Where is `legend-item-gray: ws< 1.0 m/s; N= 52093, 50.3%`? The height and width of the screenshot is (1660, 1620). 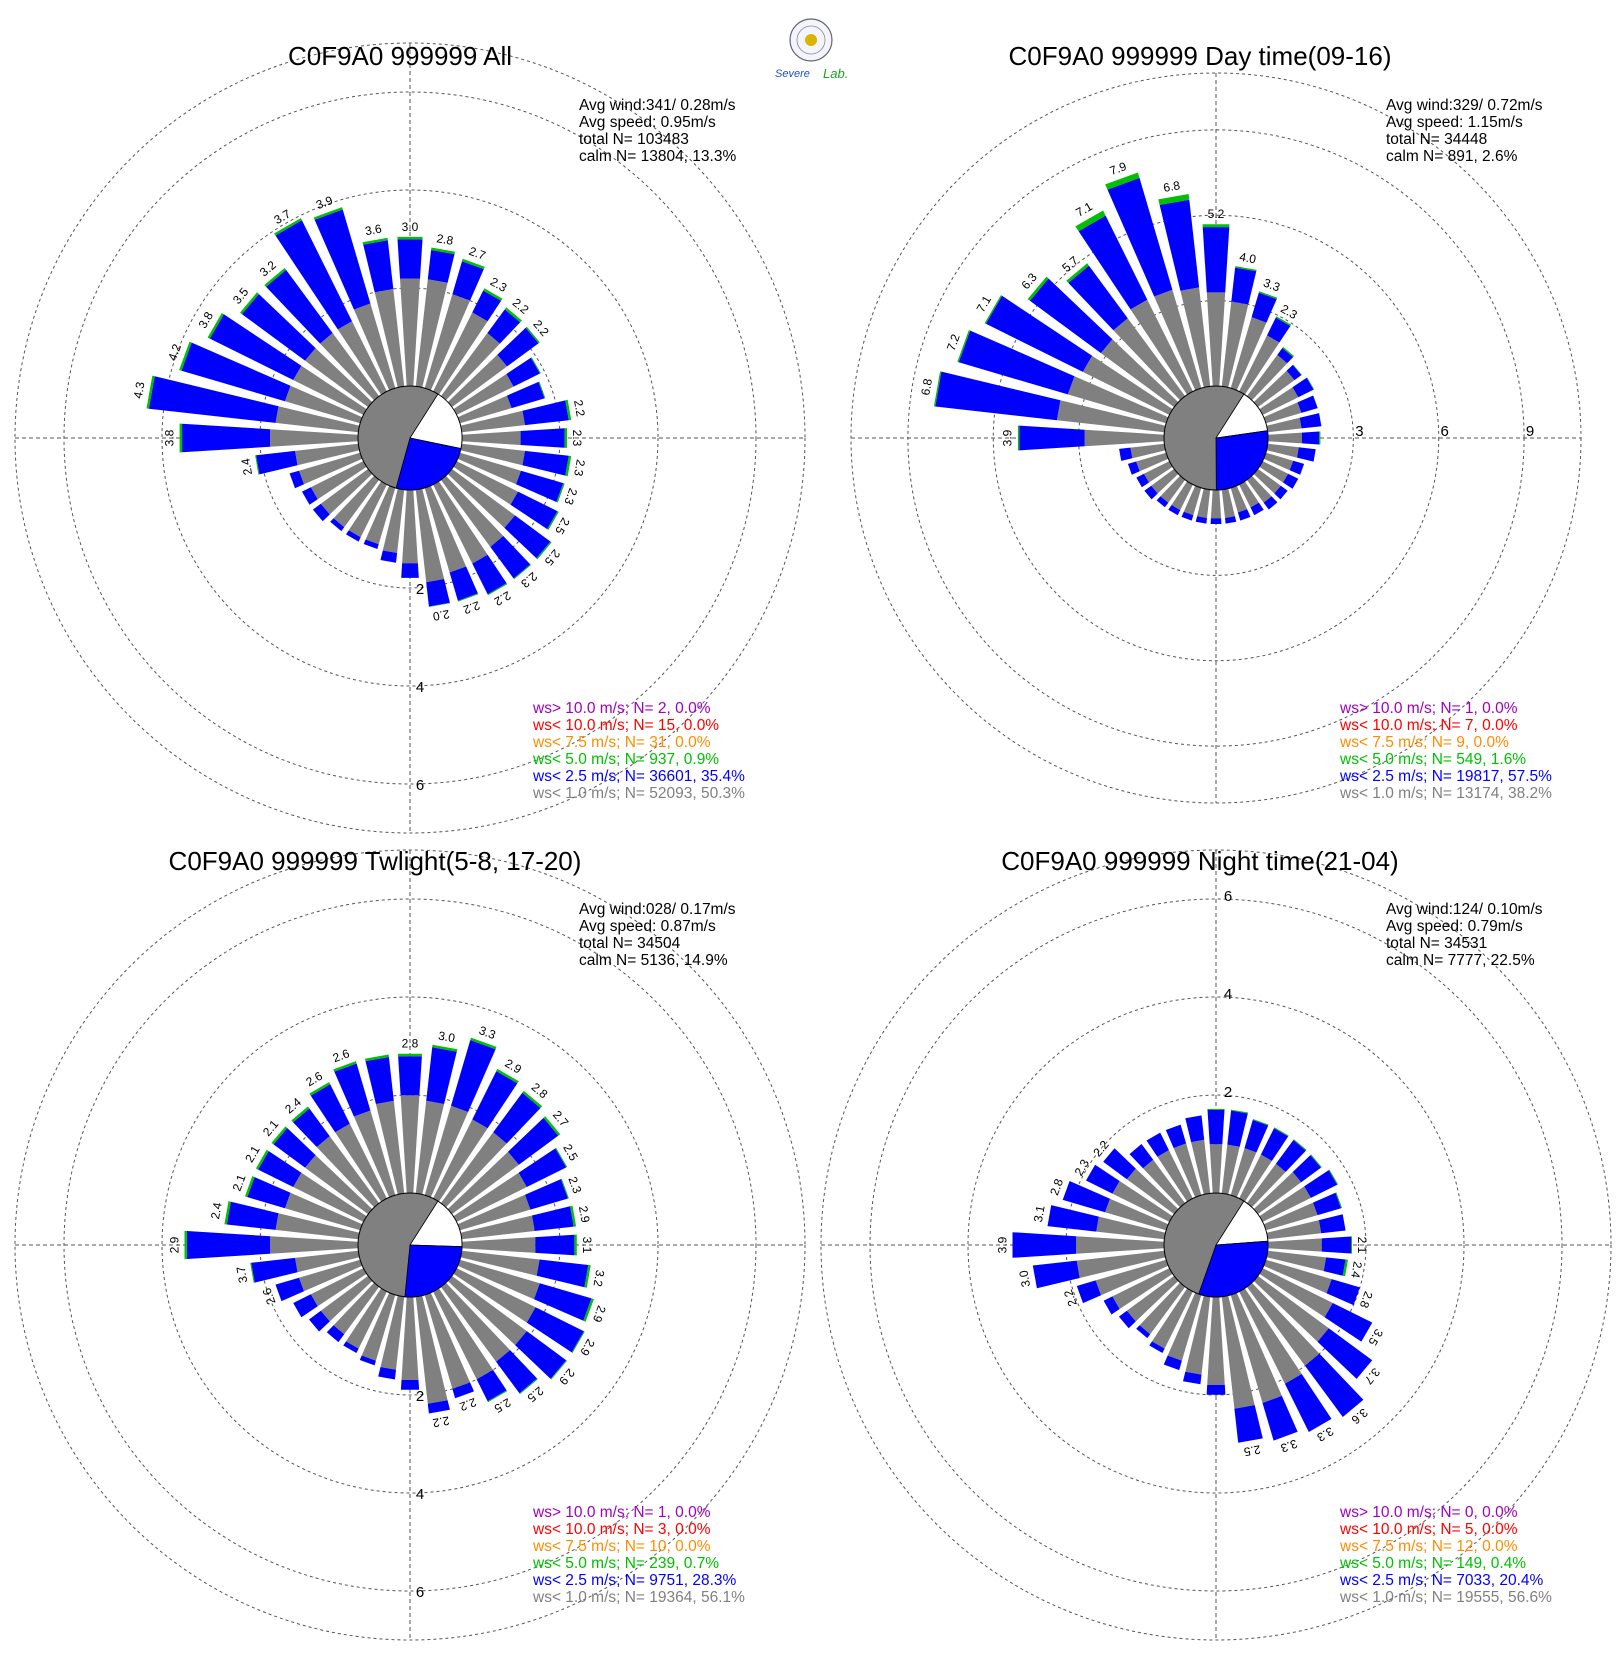
legend-item-gray: ws< 1.0 m/s; N= 52093, 50.3% is located at coordinates (638, 793).